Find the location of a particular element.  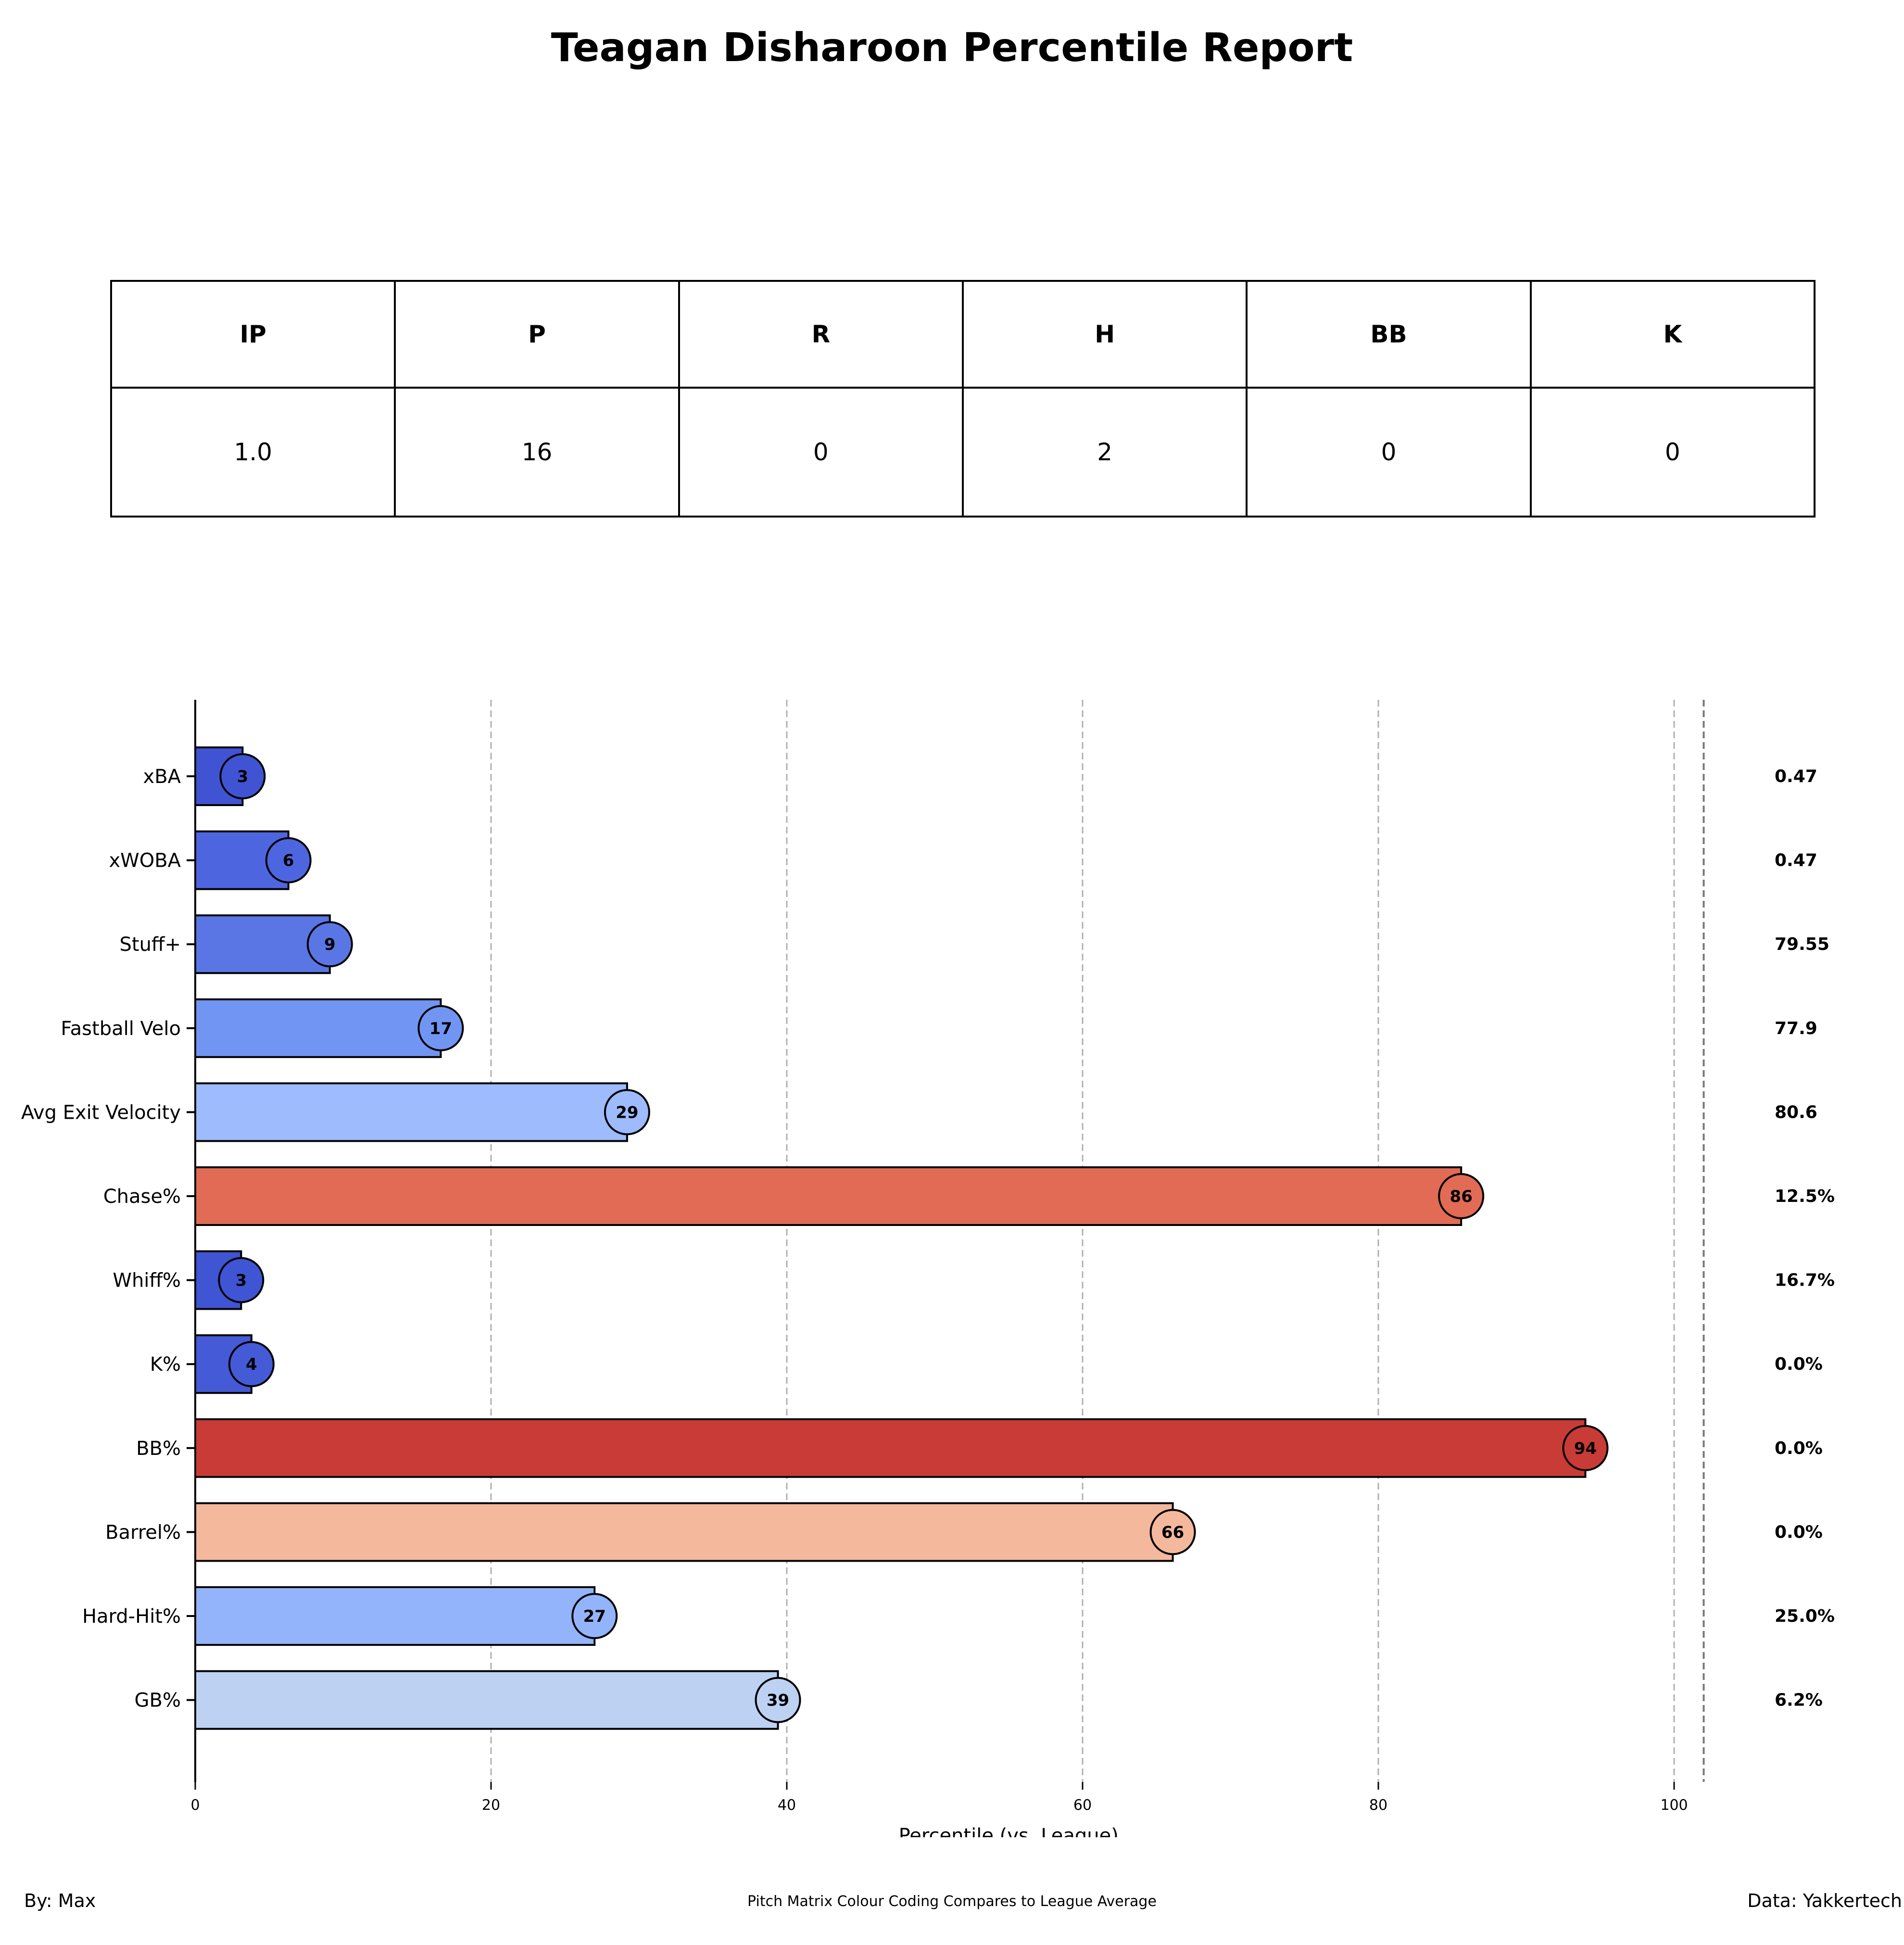

category-label: Chase% is located at coordinates (142, 1197).